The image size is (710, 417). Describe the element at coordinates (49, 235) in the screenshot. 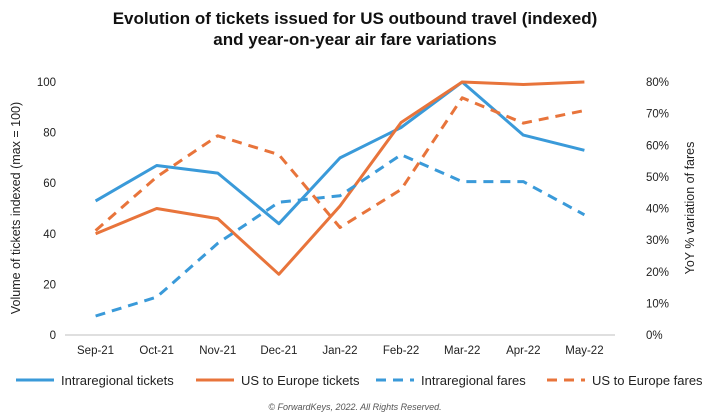

I see `y-left-tick-label: 40` at that location.